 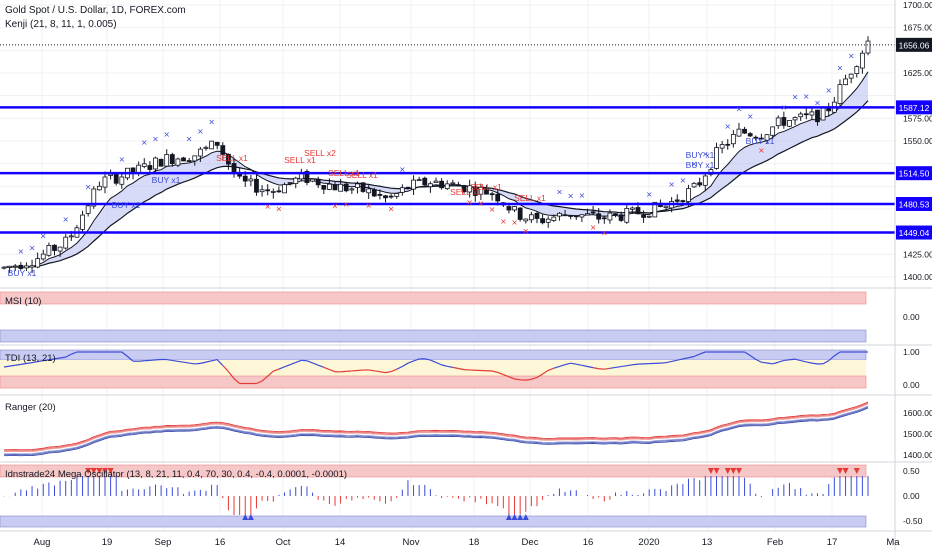 What do you see at coordinates (436, 428) in the screenshot?
I see `ranger-line` at bounding box center [436, 428].